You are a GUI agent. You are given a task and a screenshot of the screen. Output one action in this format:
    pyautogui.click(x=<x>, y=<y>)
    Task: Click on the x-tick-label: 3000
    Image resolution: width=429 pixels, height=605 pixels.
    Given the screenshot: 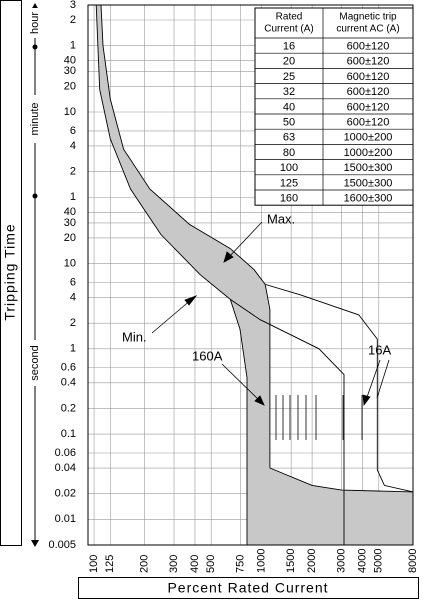 What is the action you would take?
    pyautogui.click(x=342, y=561)
    